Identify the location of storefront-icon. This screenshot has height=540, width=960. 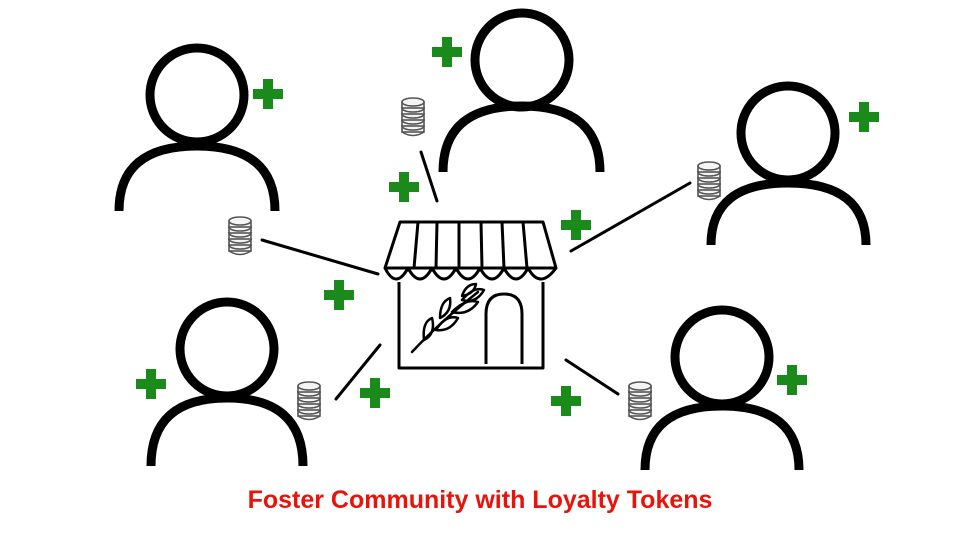
(470, 295).